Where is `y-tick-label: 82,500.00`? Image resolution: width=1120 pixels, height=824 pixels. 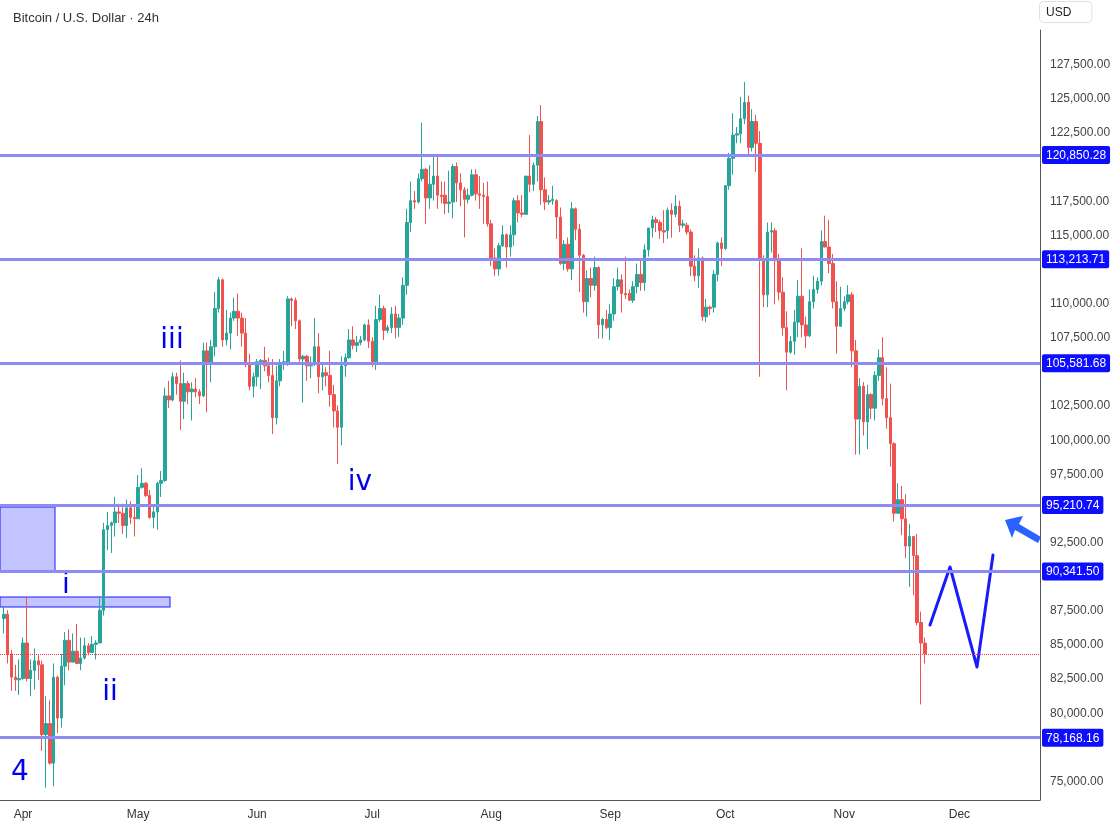
y-tick-label: 82,500.00 is located at coordinates (1077, 678).